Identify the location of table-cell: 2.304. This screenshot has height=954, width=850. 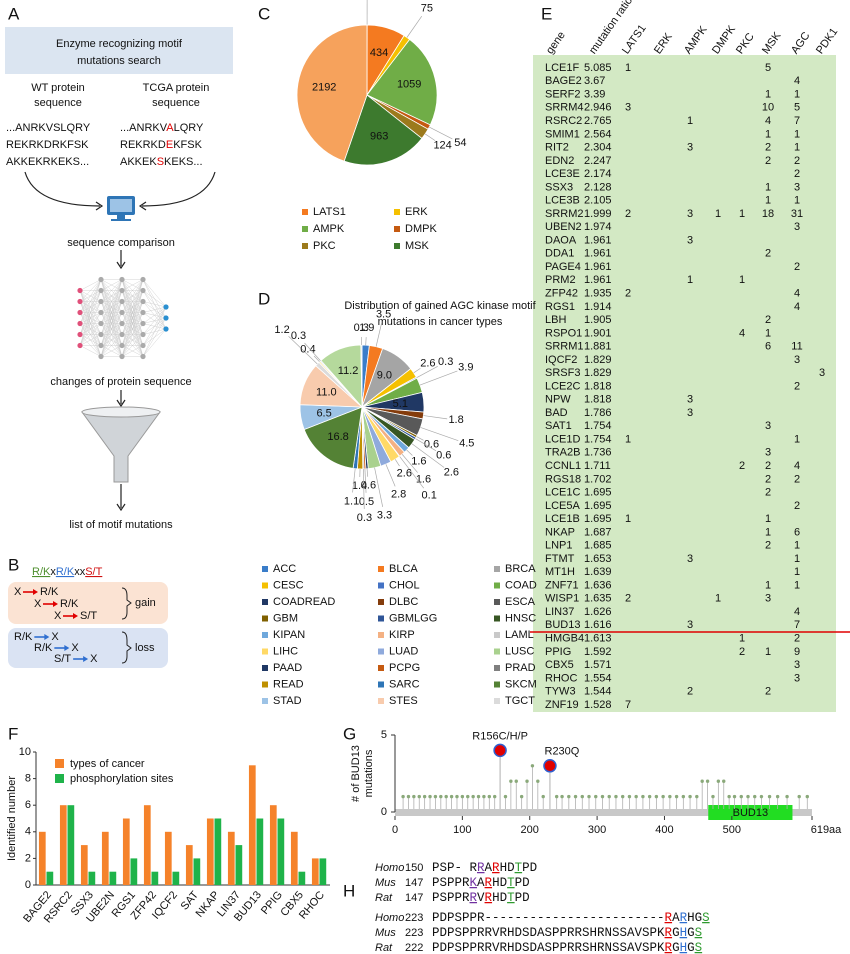
(598, 148).